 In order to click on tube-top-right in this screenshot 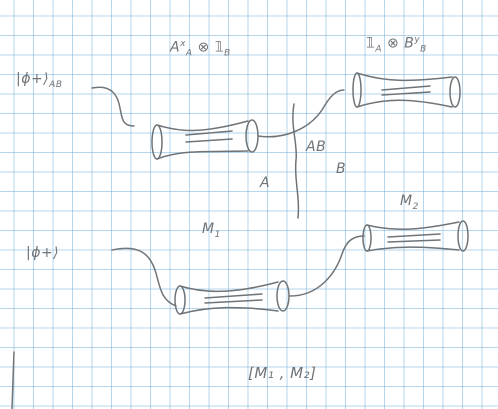, I will do `click(406, 90)`.